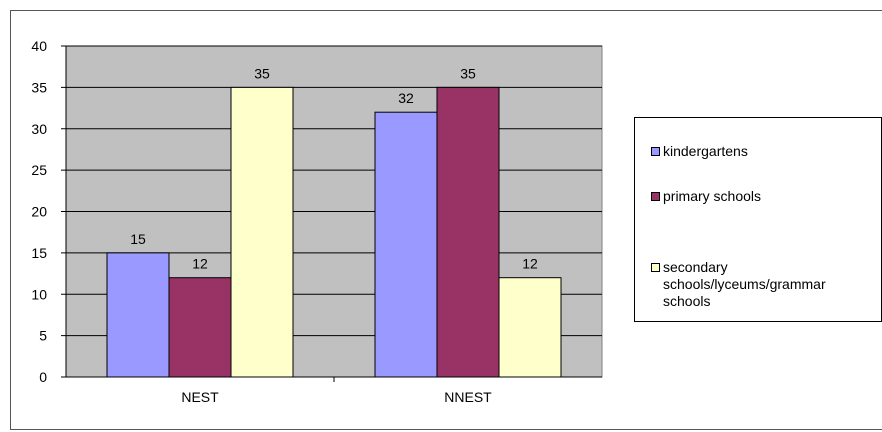 This screenshot has height=432, width=882. Describe the element at coordinates (43, 377) in the screenshot. I see `y-tick-label-0: 0` at that location.